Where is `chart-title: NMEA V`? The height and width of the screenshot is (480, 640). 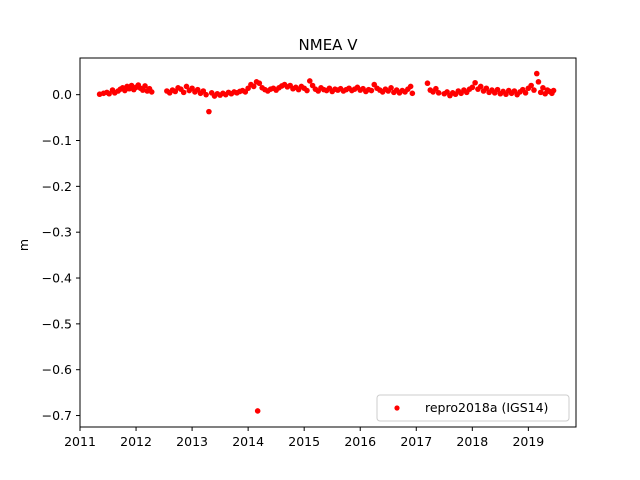 chart-title: NMEA V is located at coordinates (329, 45).